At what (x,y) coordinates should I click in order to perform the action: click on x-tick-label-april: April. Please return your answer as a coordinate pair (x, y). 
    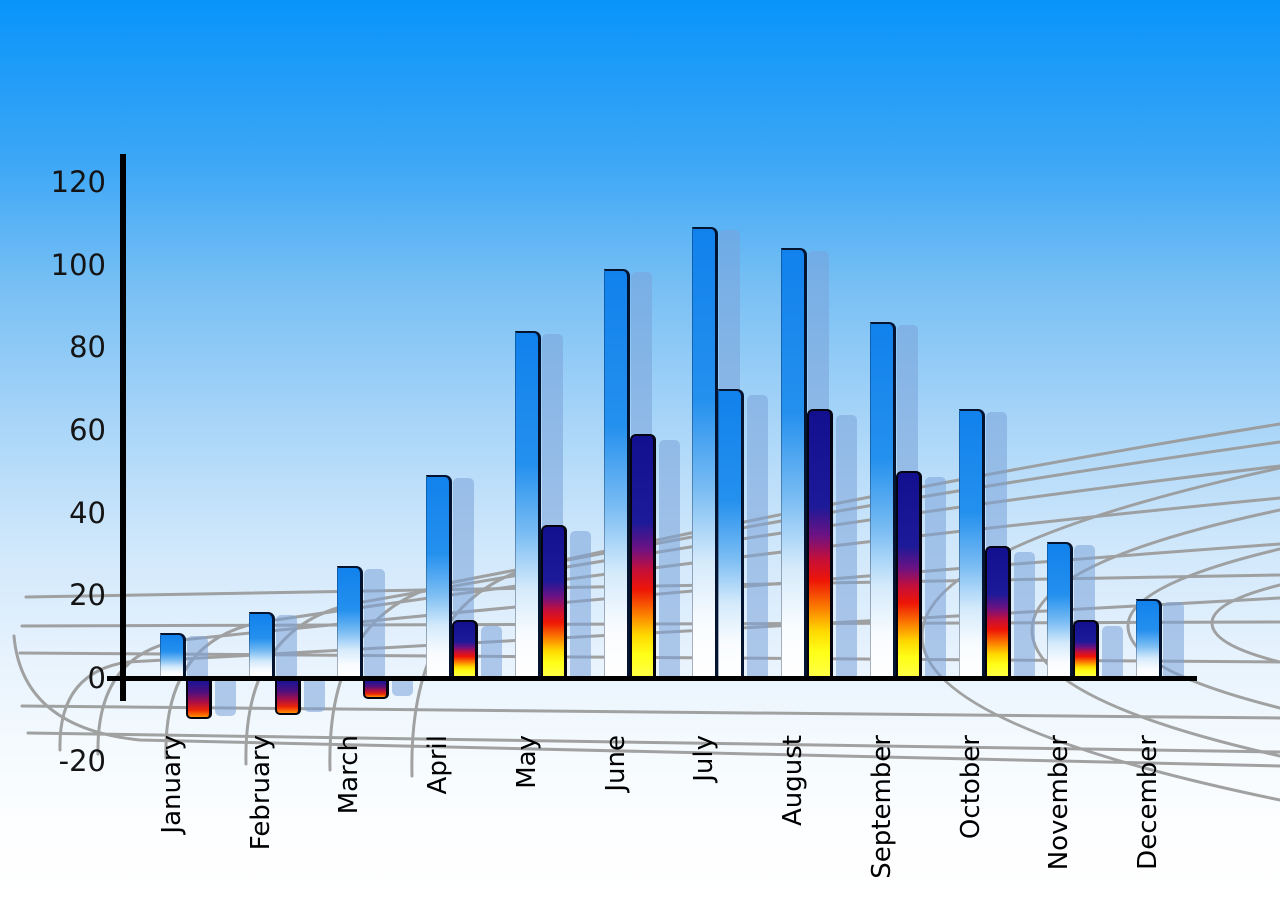
    Looking at the image, I should click on (438, 765).